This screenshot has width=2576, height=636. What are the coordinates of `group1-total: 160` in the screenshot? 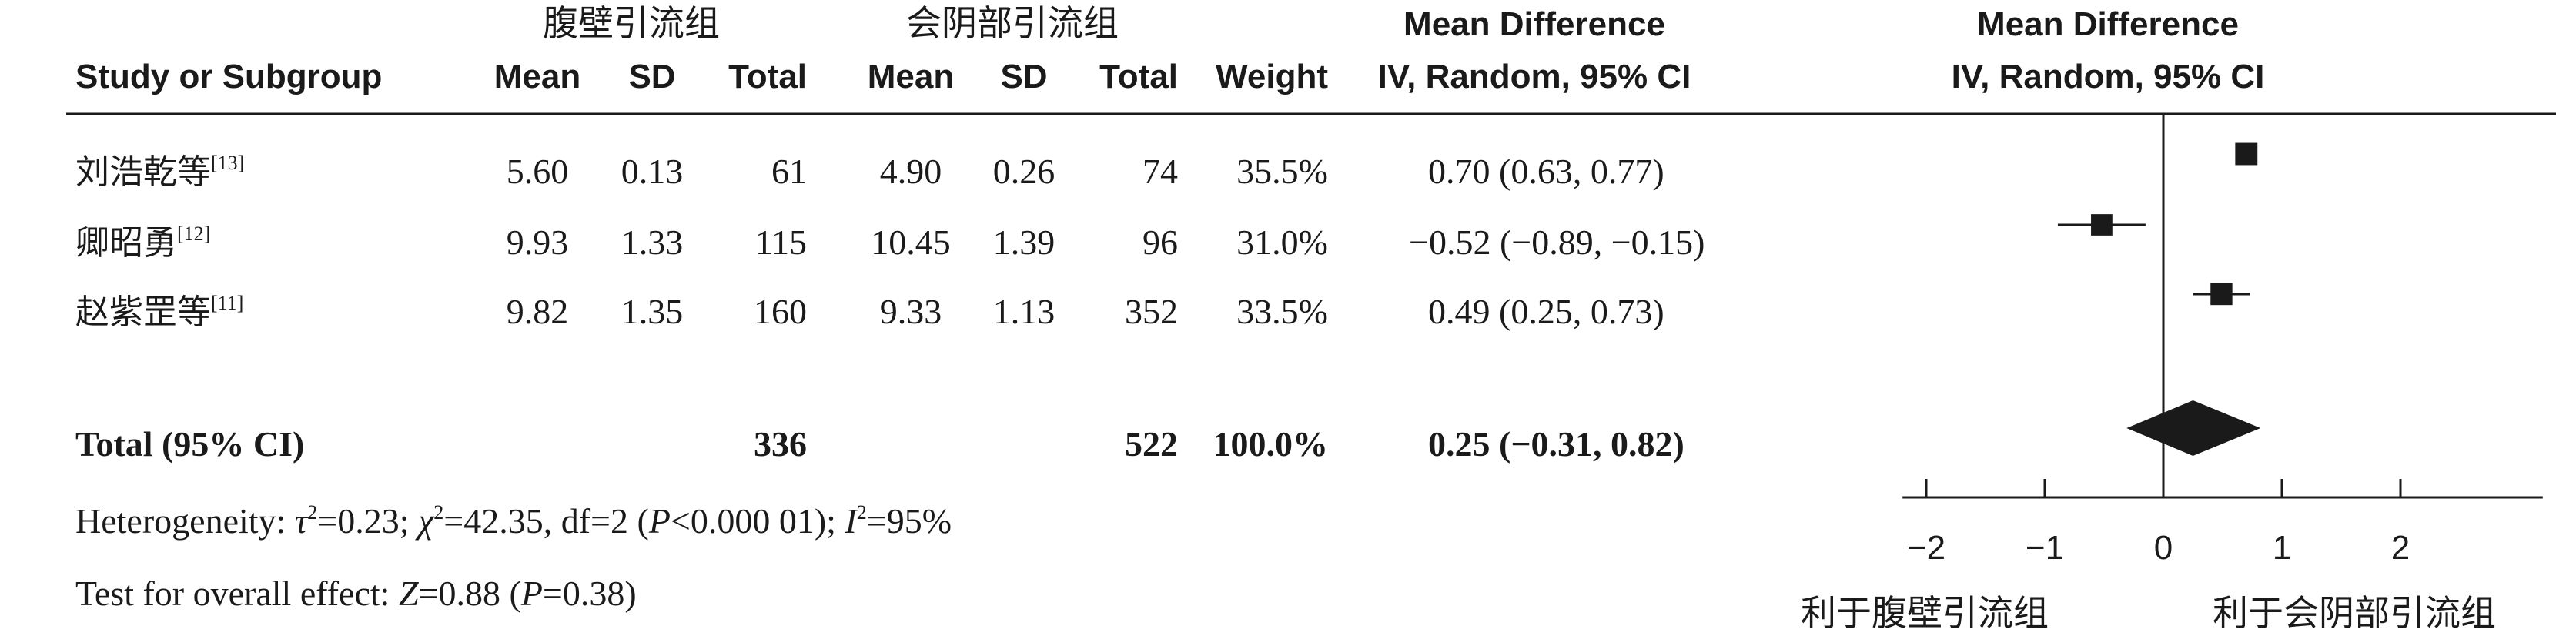 It's located at (781, 311).